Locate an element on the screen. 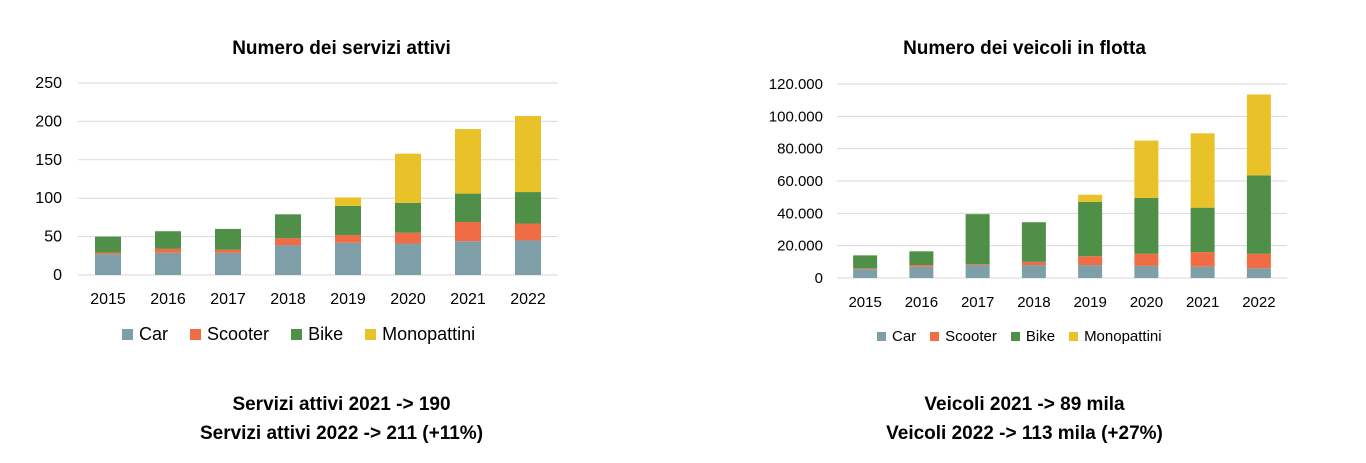  x-tick-label: 2019 is located at coordinates (1089, 302).